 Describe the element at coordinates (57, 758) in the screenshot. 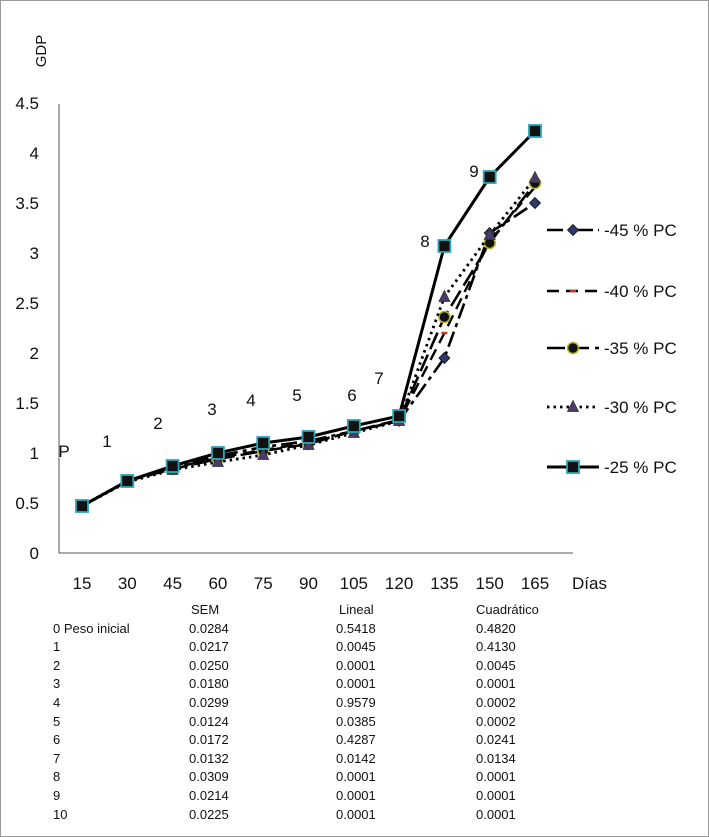

I see `table-cell-label: 7` at that location.